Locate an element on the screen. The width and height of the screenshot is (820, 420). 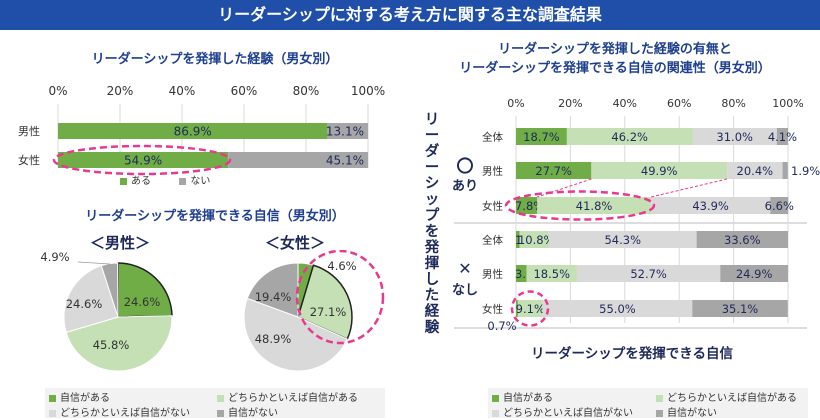
chart3-data-label: 49.9% is located at coordinates (659, 171).